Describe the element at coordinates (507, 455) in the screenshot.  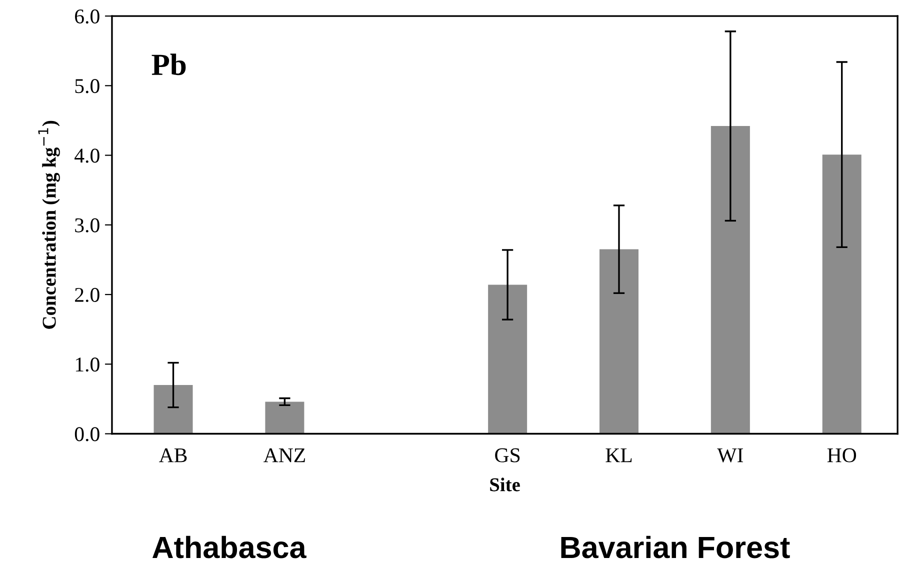
I see `x-tick-label: GS` at that location.